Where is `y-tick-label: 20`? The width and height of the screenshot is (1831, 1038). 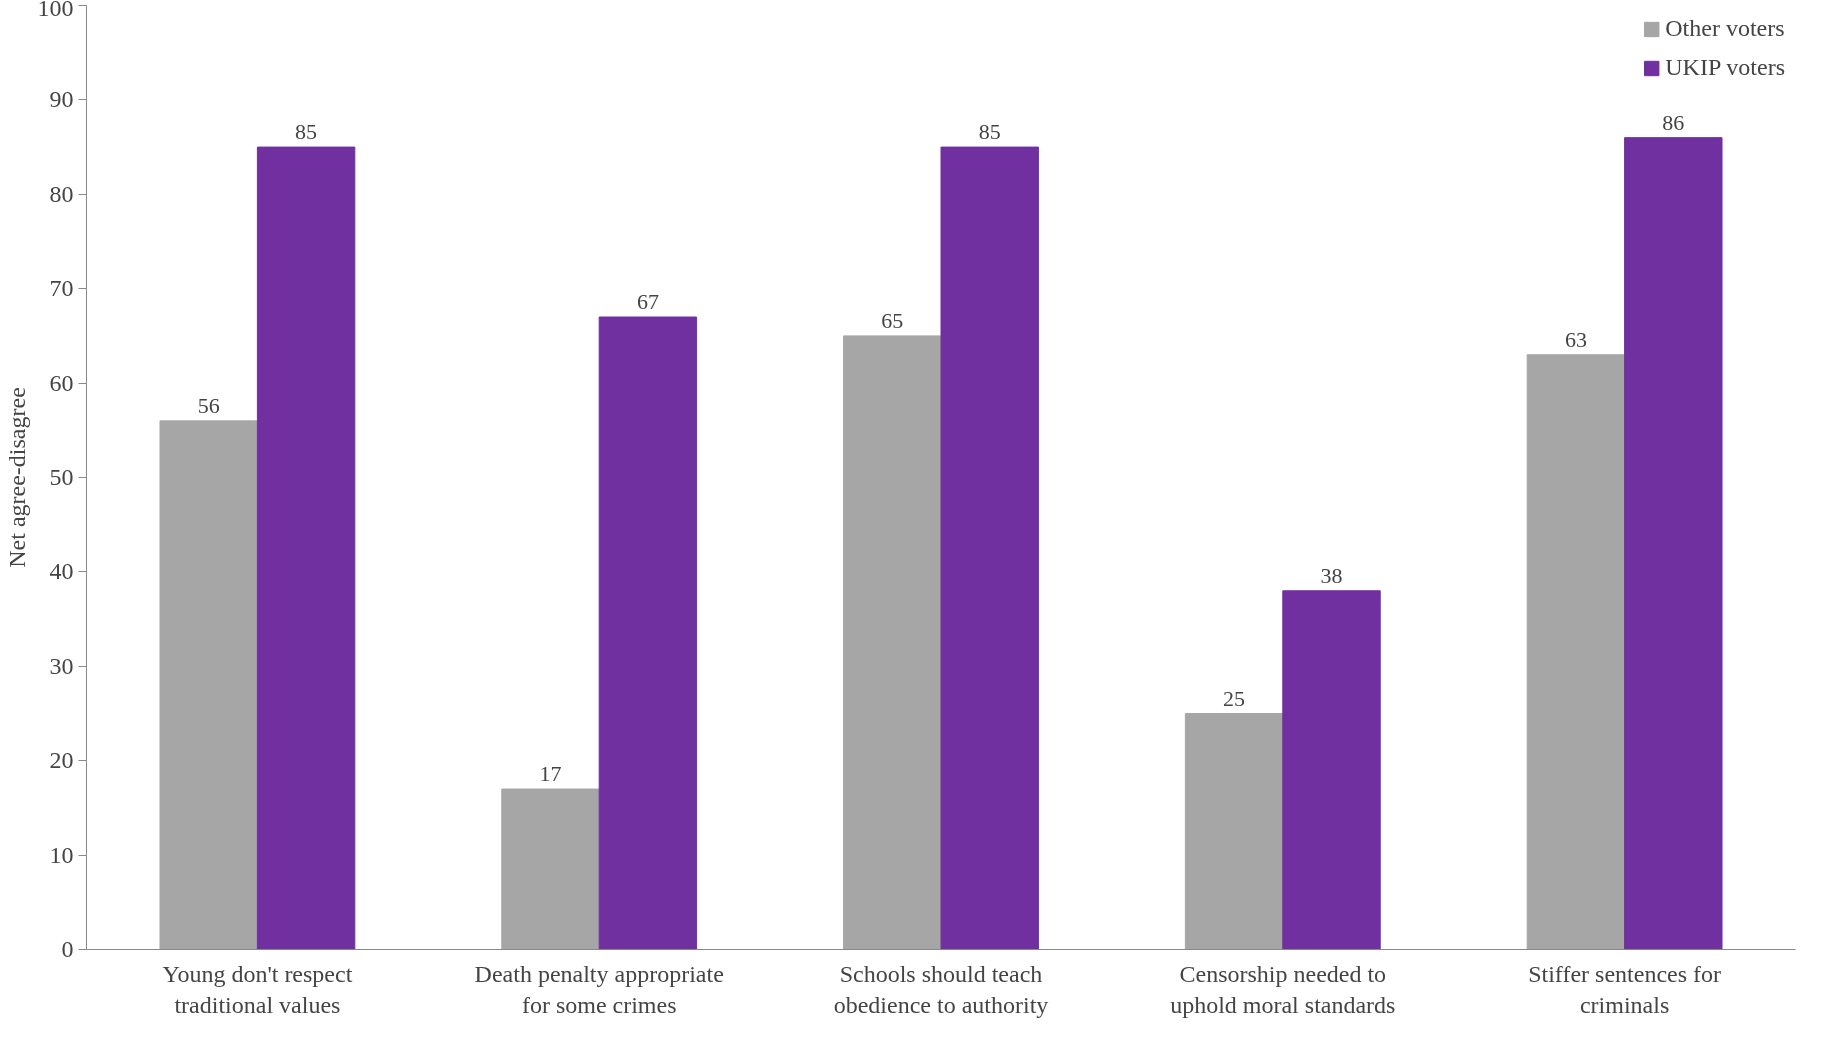
y-tick-label: 20 is located at coordinates (61, 760).